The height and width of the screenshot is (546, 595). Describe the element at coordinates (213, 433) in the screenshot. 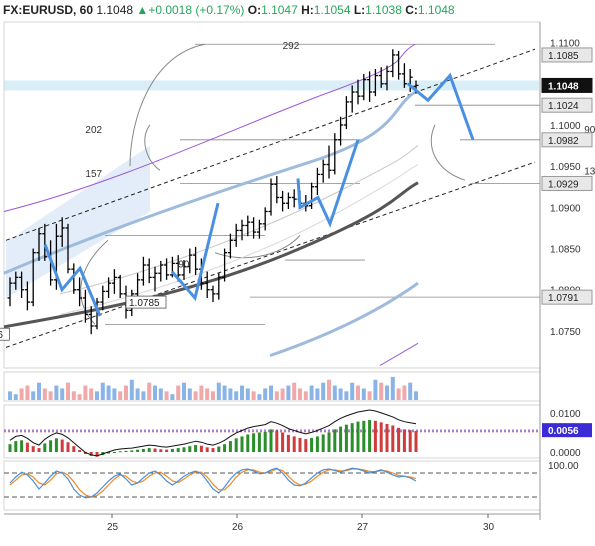

I see `macd-line` at that location.